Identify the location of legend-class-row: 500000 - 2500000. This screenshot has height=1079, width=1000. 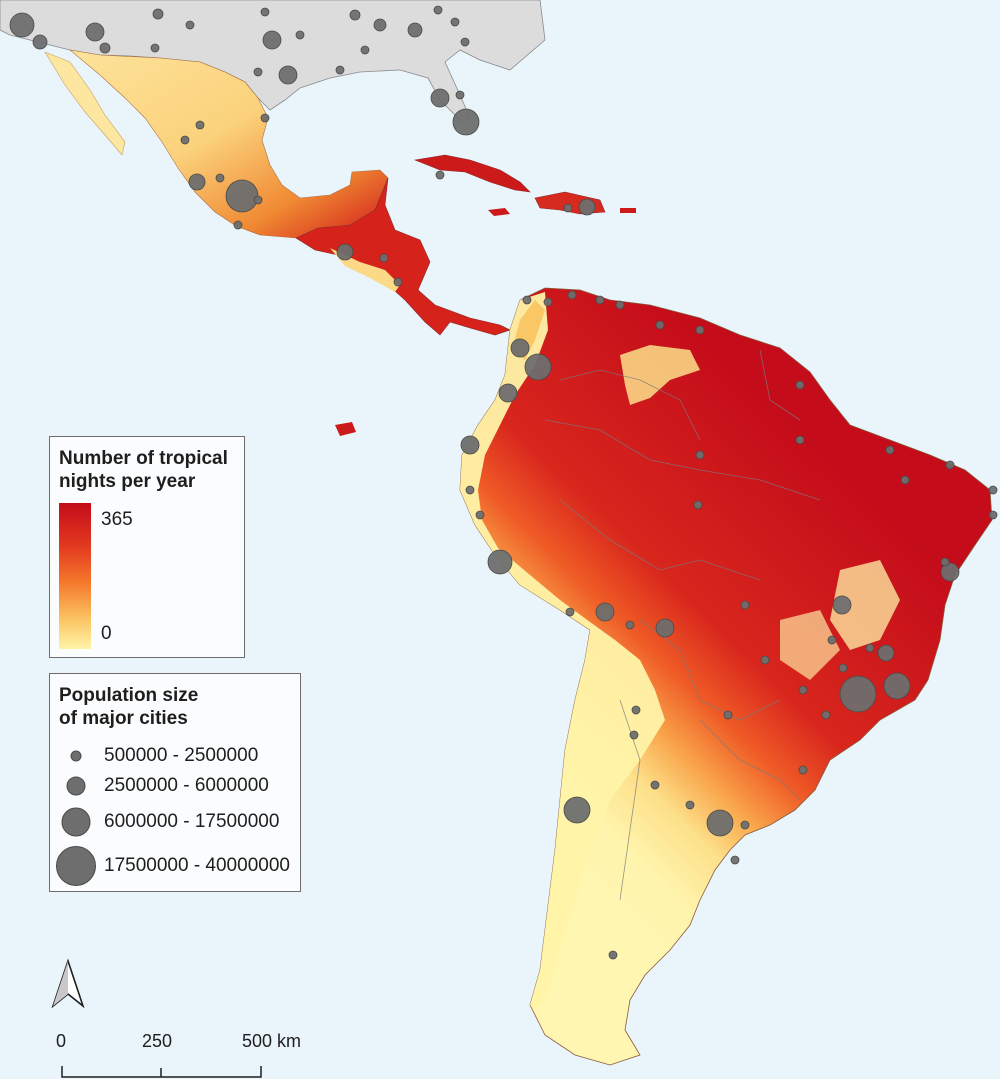
(175, 756).